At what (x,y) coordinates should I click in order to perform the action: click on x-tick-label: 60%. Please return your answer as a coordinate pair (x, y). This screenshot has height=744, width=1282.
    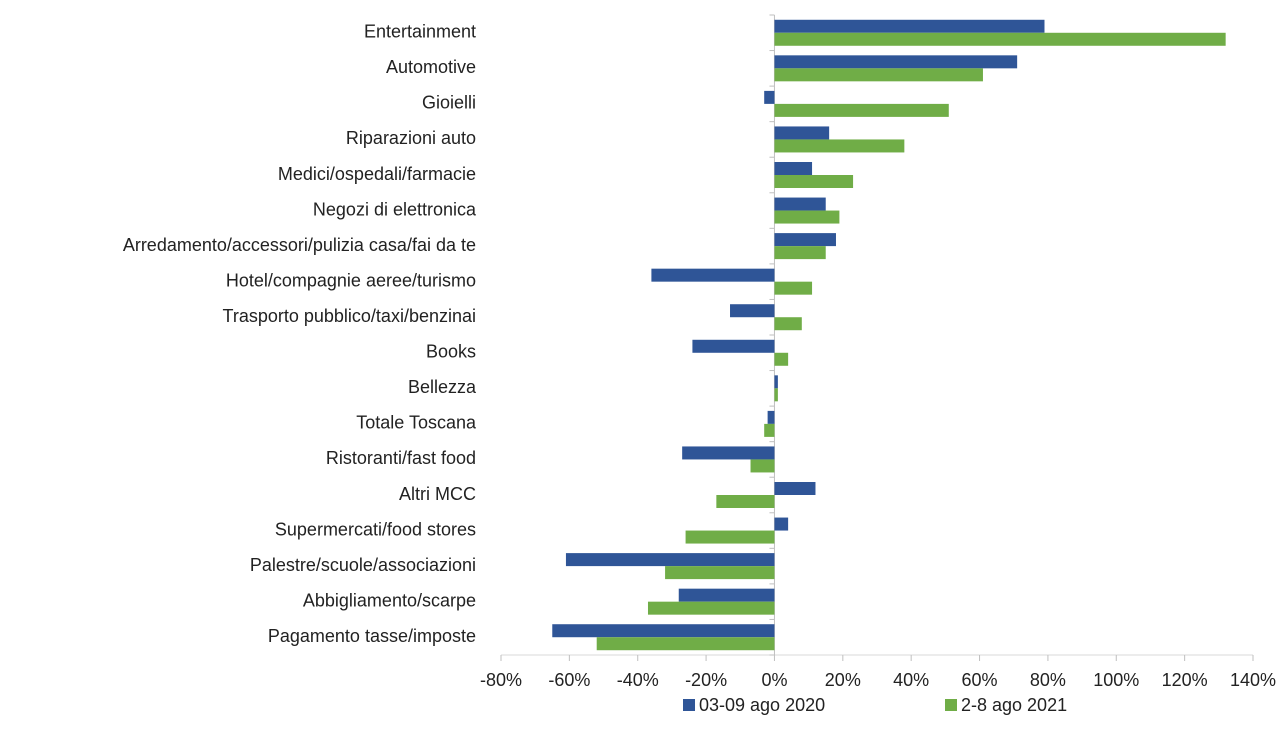
    Looking at the image, I should click on (980, 680).